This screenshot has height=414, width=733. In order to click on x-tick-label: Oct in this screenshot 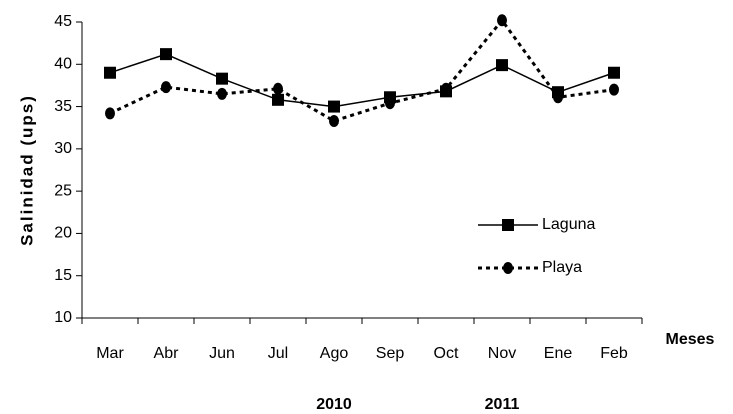, I will do `click(446, 353)`.